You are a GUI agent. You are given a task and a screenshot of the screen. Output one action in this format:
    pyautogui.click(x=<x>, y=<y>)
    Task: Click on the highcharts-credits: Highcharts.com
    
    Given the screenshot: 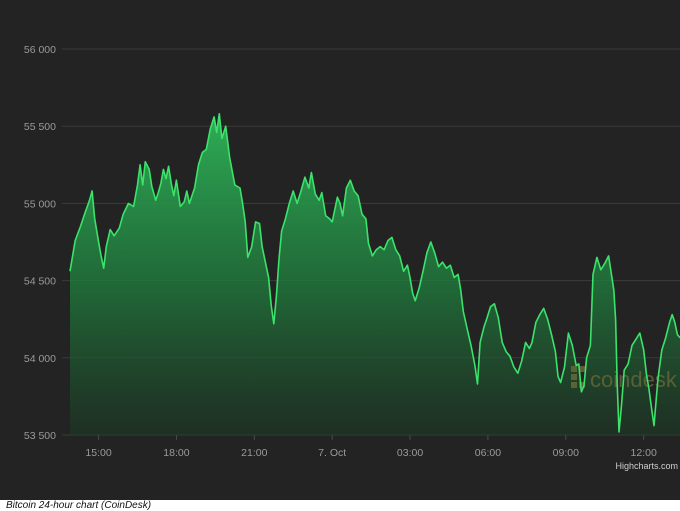 What is the action you would take?
    pyautogui.click(x=646, y=466)
    